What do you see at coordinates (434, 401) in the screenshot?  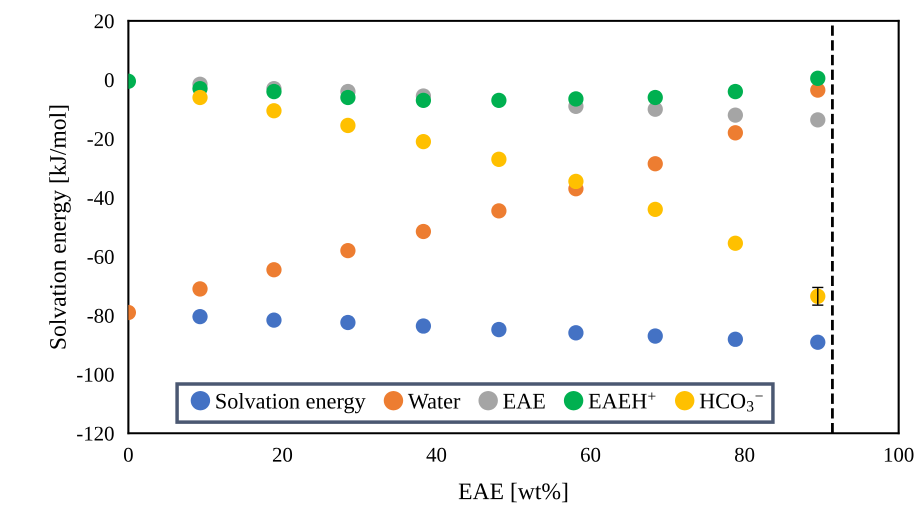 I see `legend-label: Water` at bounding box center [434, 401].